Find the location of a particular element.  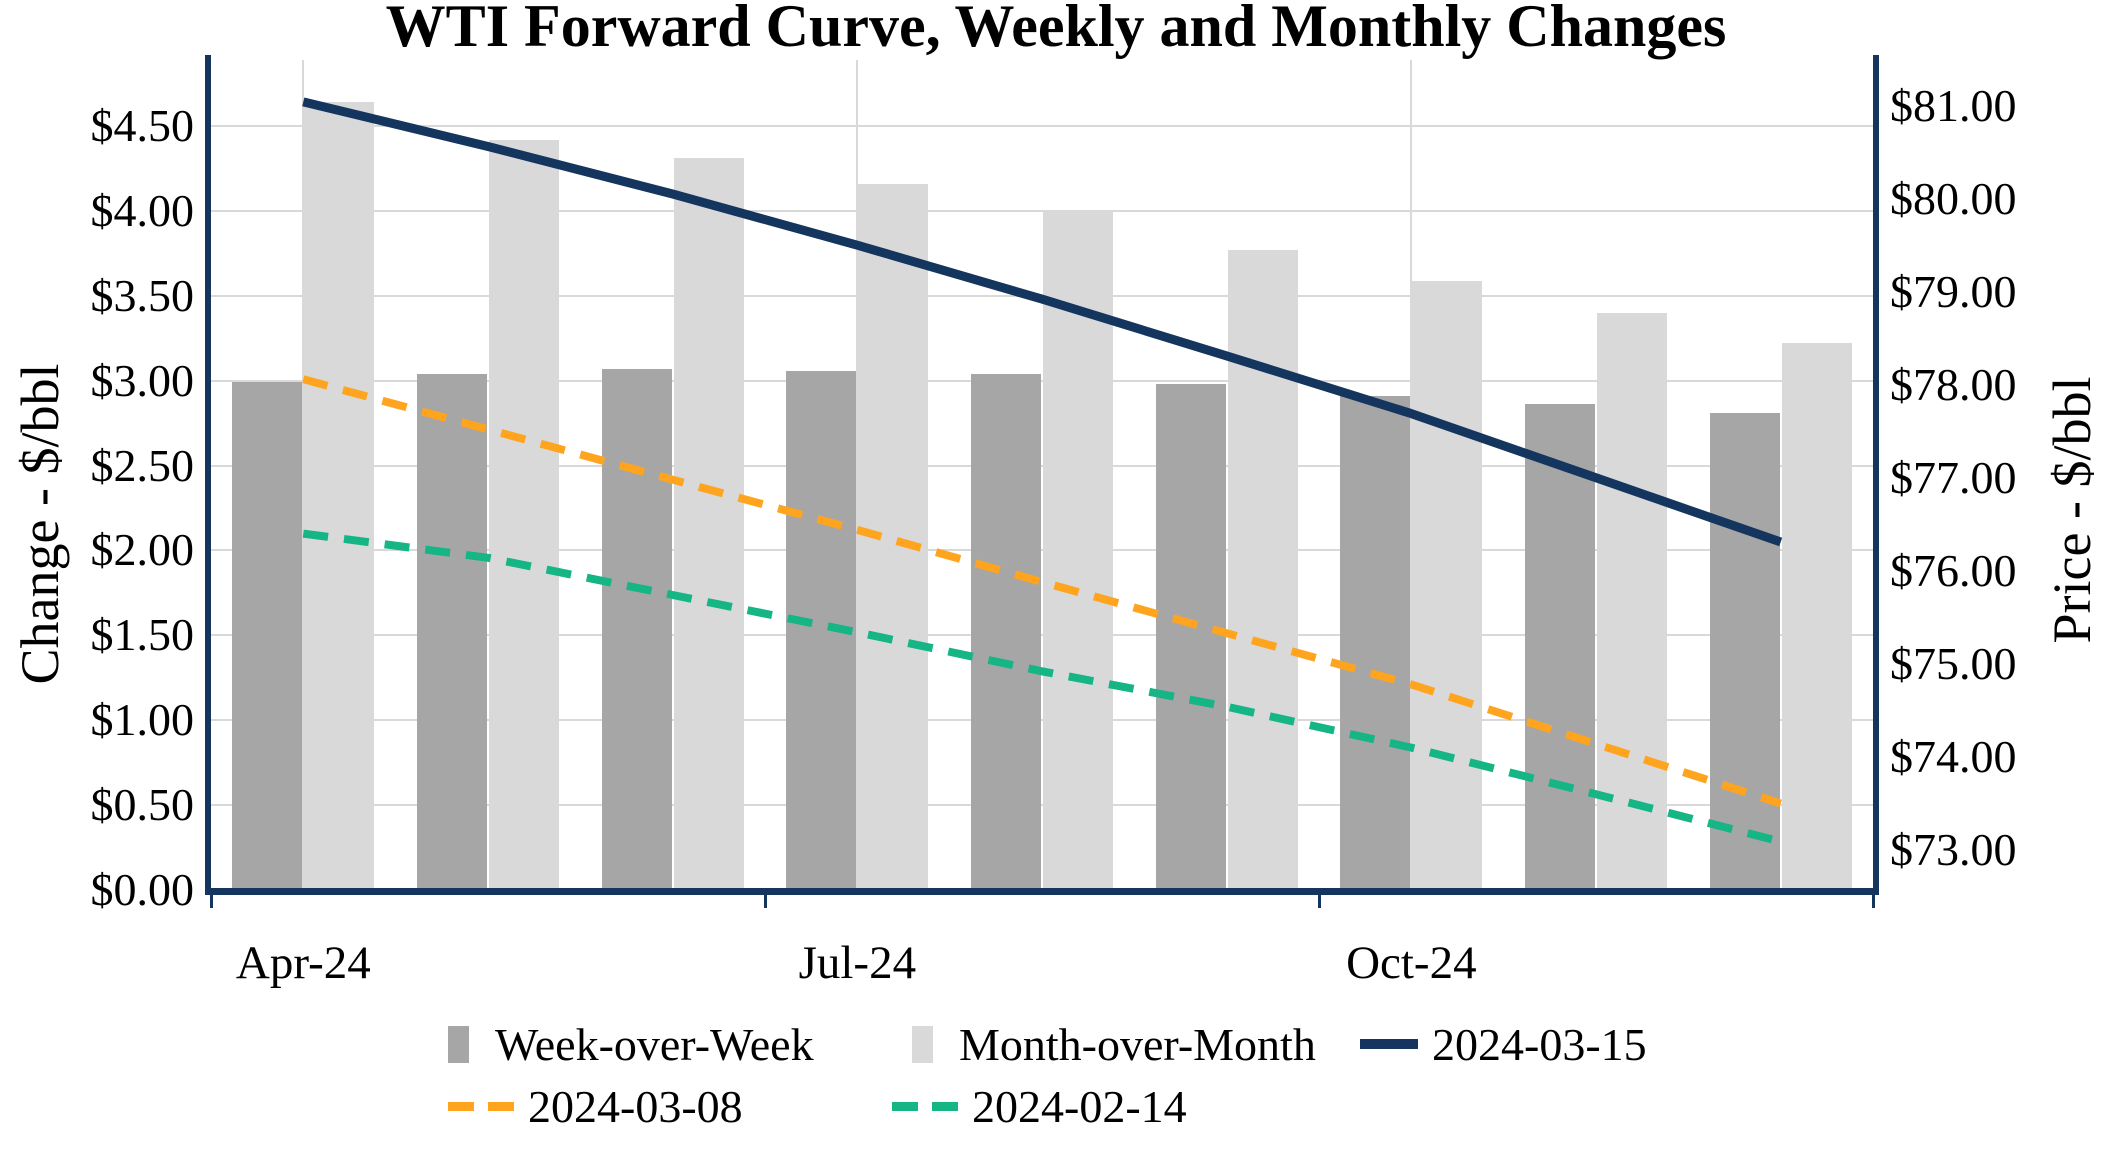

left-axis-tick-label: $3.00 is located at coordinates (142, 380).